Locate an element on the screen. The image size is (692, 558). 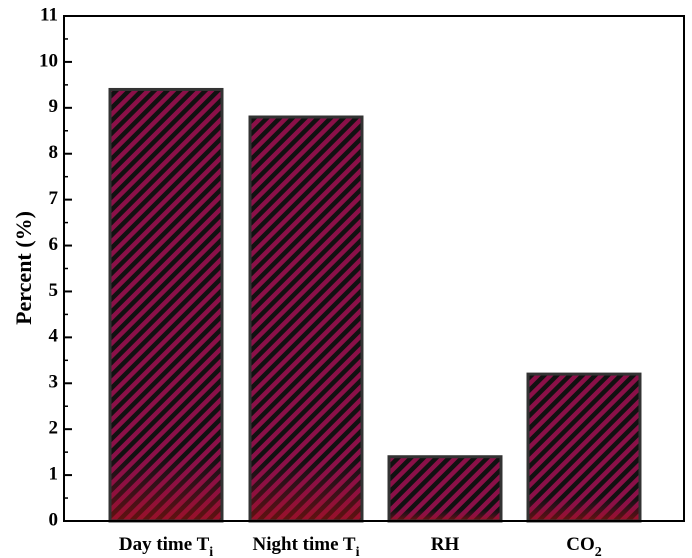
y-tick-label: 1 is located at coordinates (54, 473).